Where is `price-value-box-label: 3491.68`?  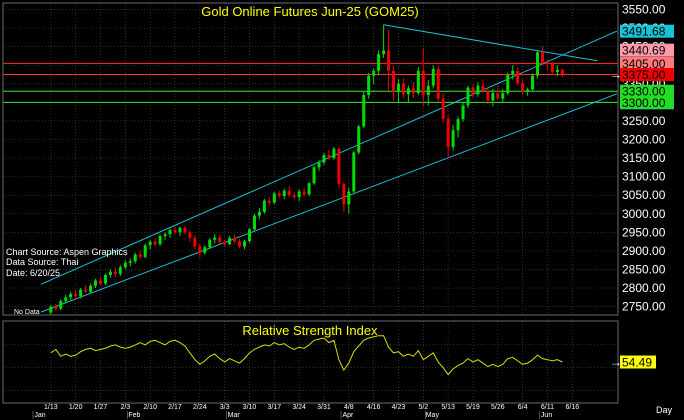
price-value-box-label: 3491.68 is located at coordinates (644, 32).